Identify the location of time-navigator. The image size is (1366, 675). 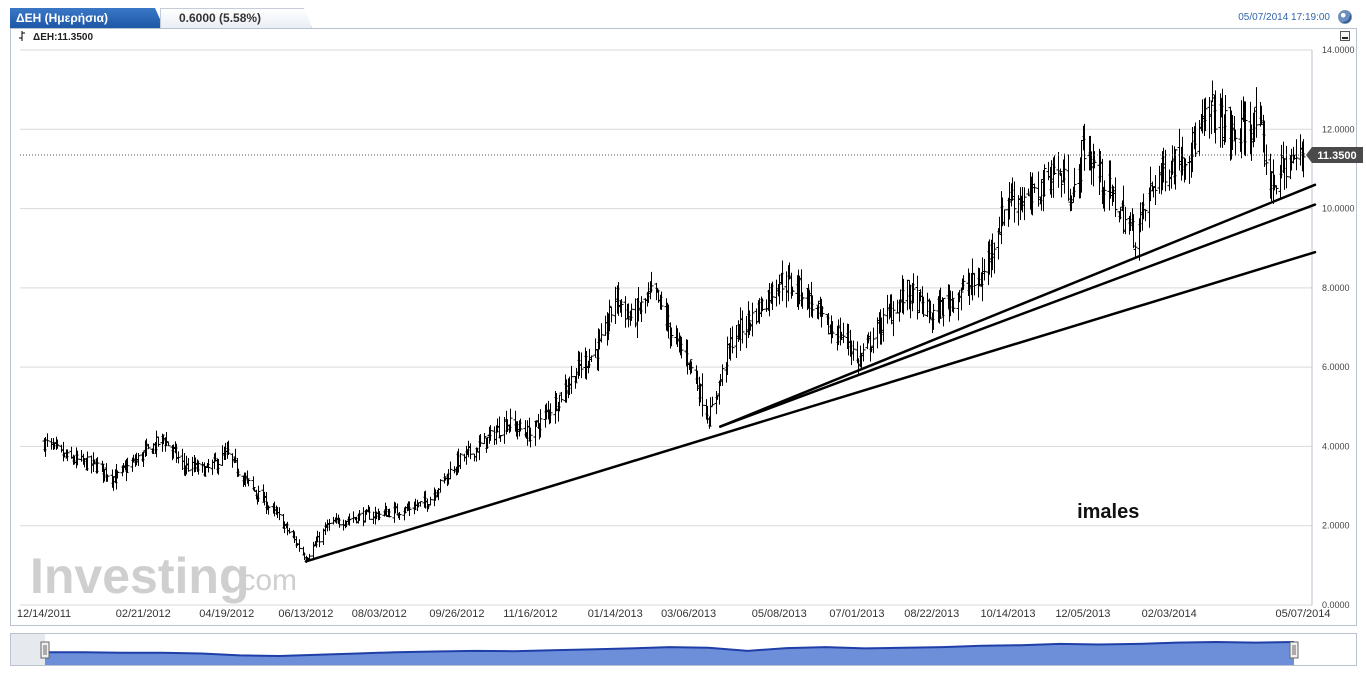
(683, 649).